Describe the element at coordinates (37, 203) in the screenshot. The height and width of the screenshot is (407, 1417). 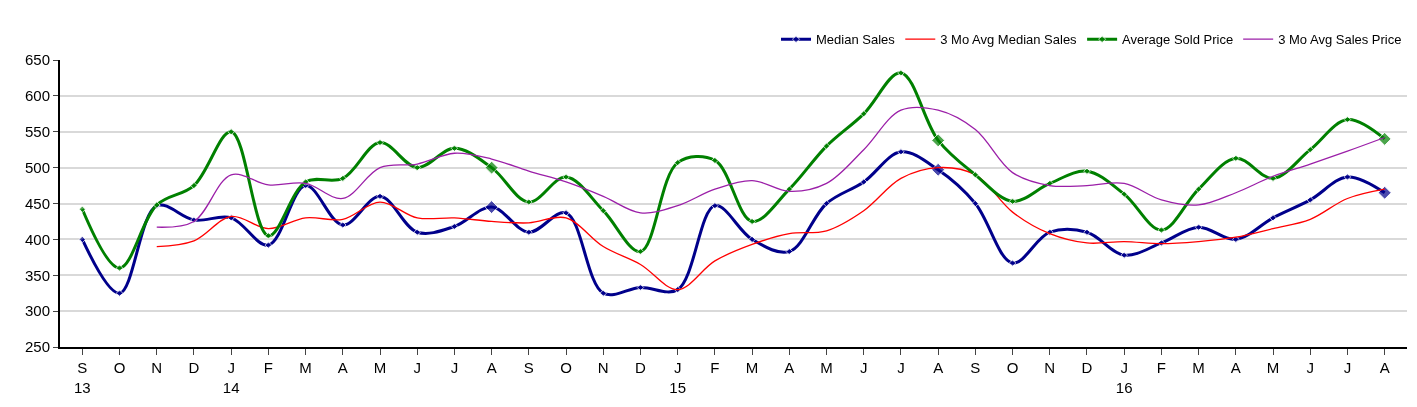
I see `y-tick-label: 450` at that location.